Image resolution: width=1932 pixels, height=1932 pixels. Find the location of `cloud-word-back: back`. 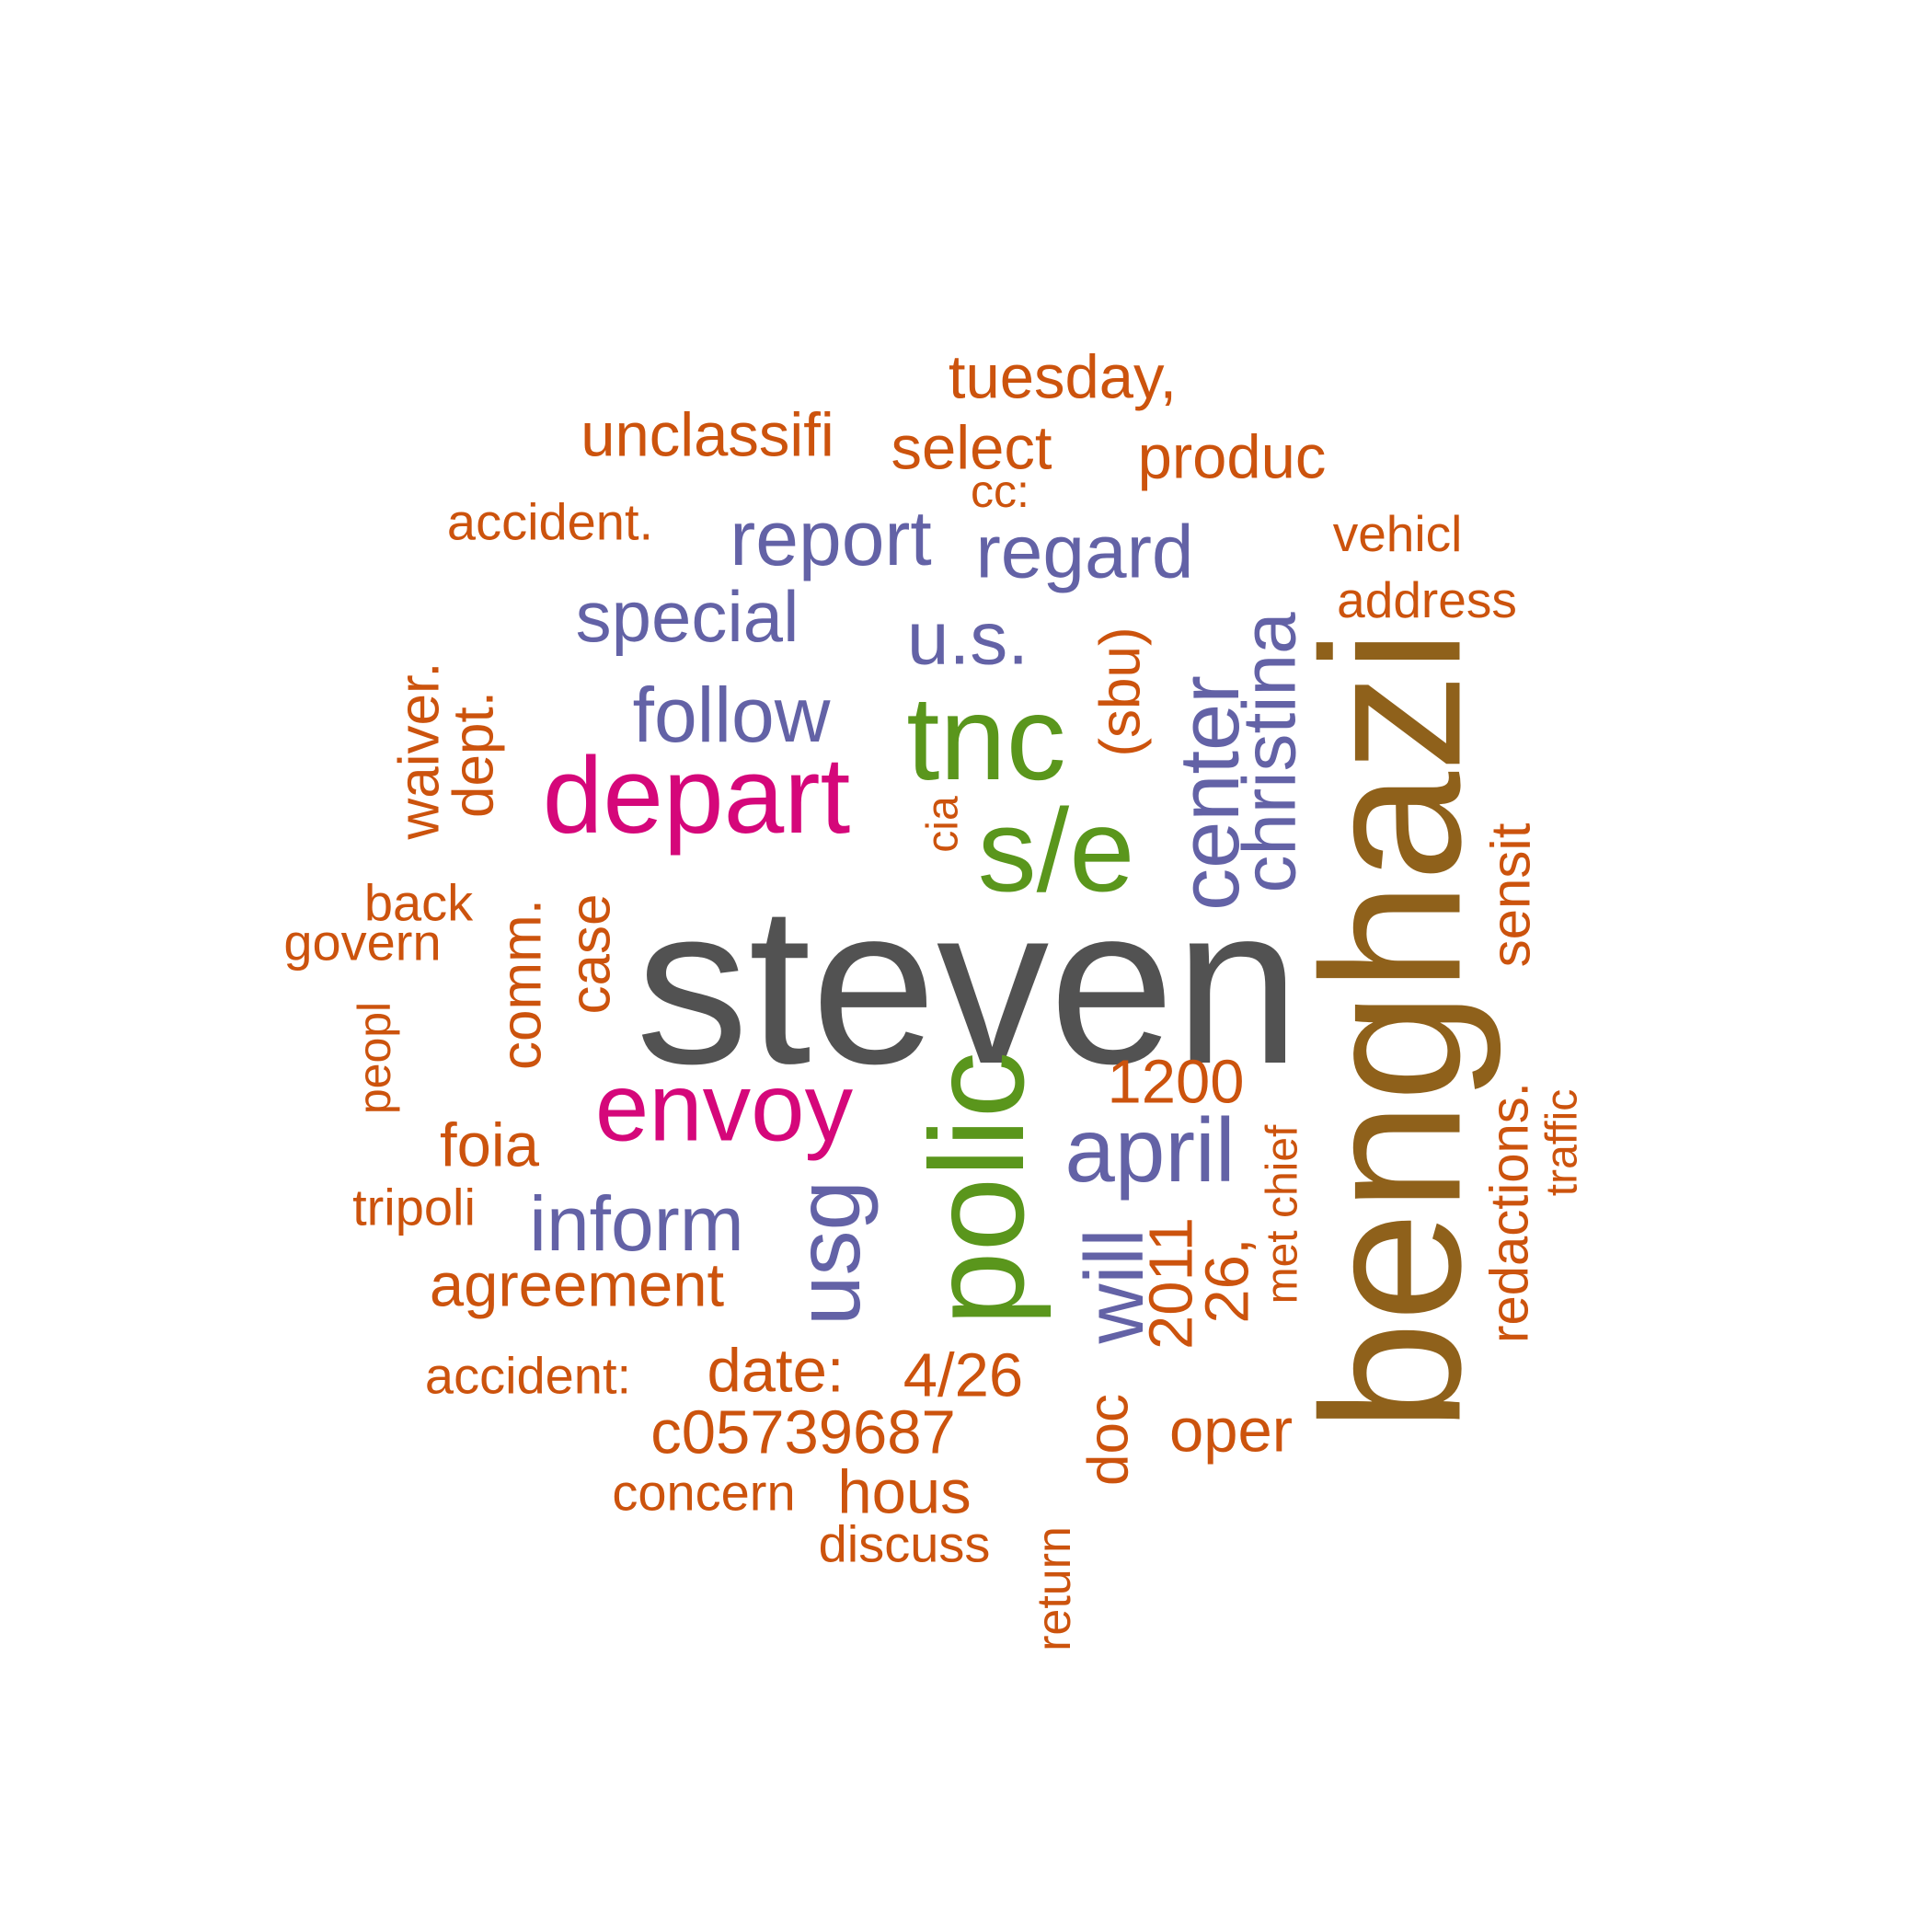

cloud-word-back: back is located at coordinates (419, 903).